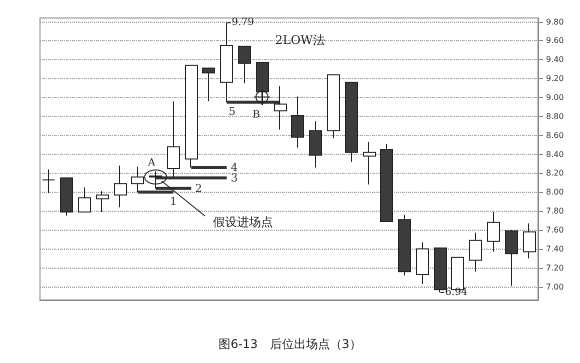  Describe the element at coordinates (243, 222) in the screenshot. I see `annotation: 假设进场点` at that location.